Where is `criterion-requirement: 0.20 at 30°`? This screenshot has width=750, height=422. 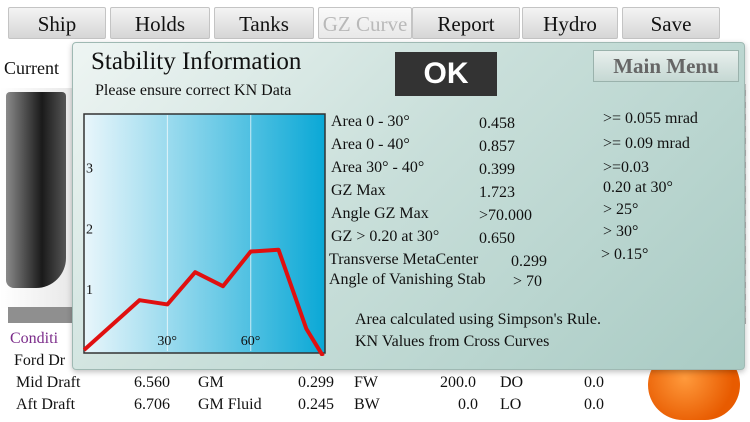
criterion-requirement: 0.20 at 30° is located at coordinates (638, 187).